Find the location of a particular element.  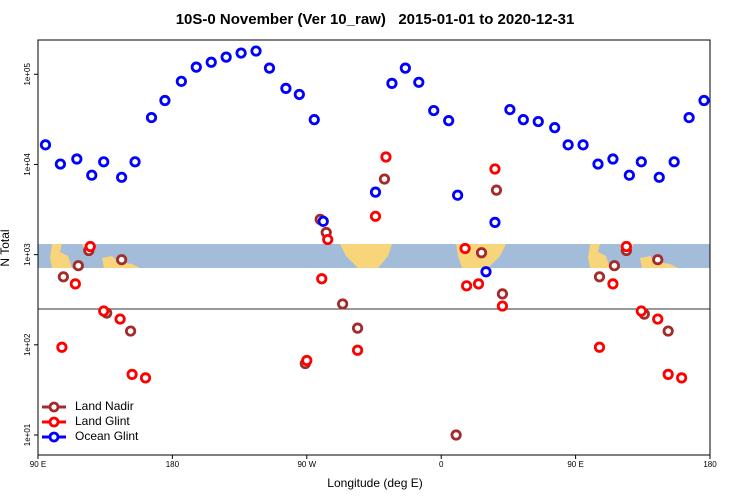

x-axis-label: Longitude (deg E) is located at coordinates (374, 483).